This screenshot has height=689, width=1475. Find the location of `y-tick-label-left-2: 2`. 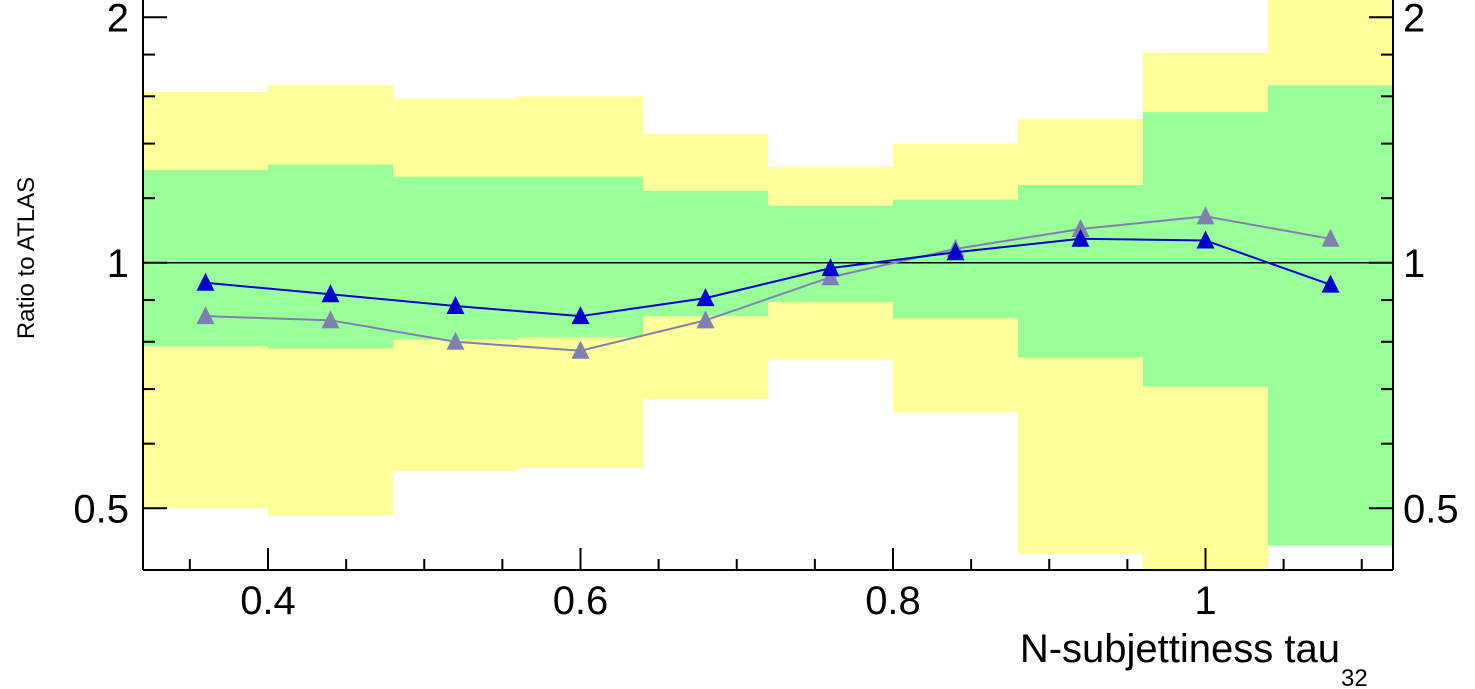

y-tick-label-left-2: 2 is located at coordinates (118, 20).